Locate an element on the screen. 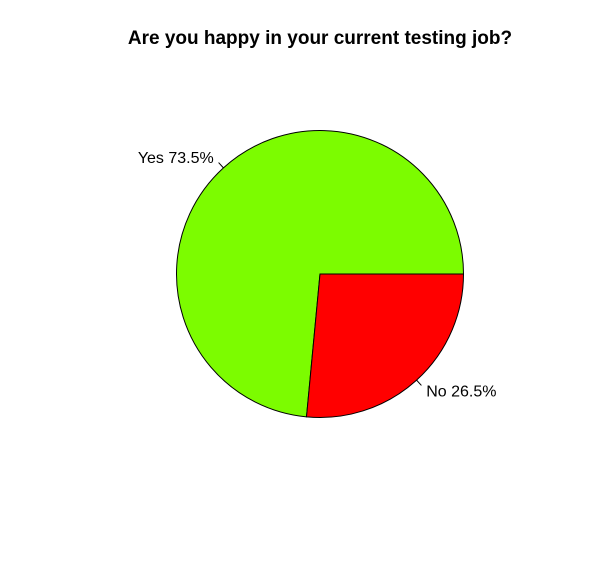 The image size is (600, 567). label-leader-line-yes is located at coordinates (221, 165).